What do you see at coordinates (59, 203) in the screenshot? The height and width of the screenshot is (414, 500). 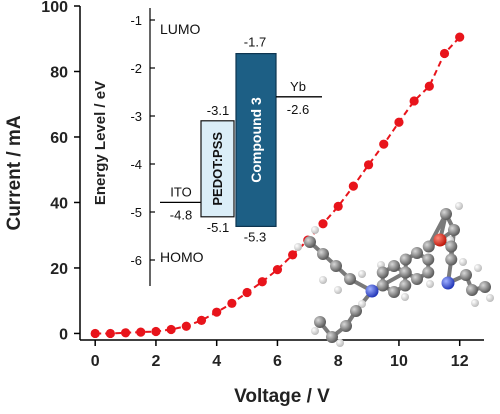 I see `y-tick-label: 40` at bounding box center [59, 203].